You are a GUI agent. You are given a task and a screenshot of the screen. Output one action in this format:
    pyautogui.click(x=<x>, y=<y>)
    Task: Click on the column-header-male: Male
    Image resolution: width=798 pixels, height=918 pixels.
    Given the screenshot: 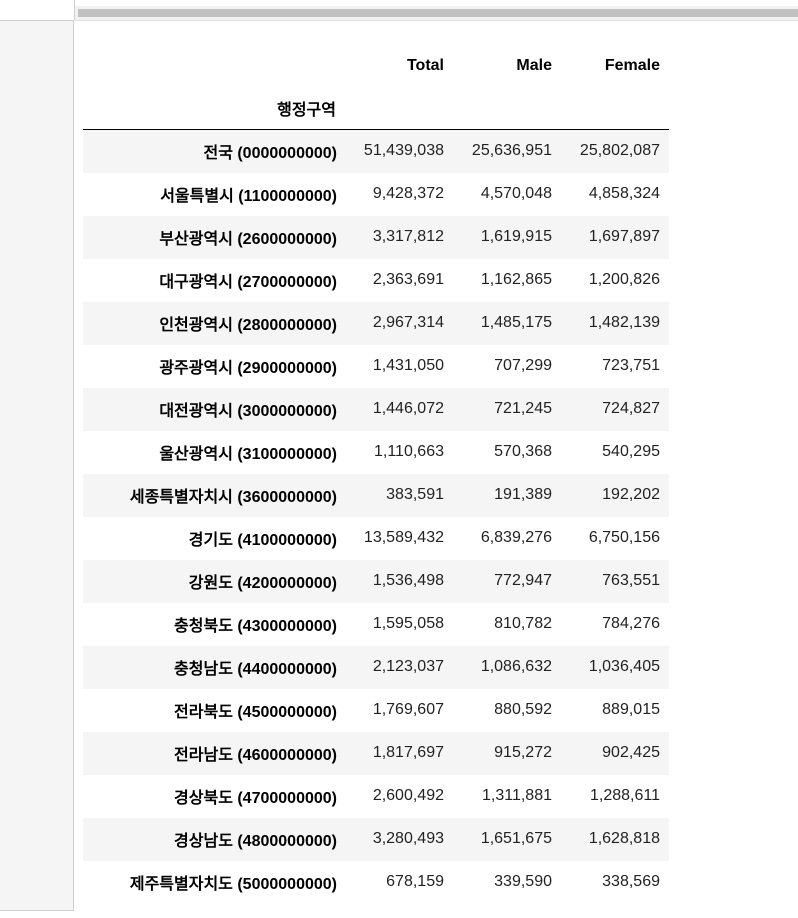 What is the action you would take?
    pyautogui.click(x=534, y=65)
    